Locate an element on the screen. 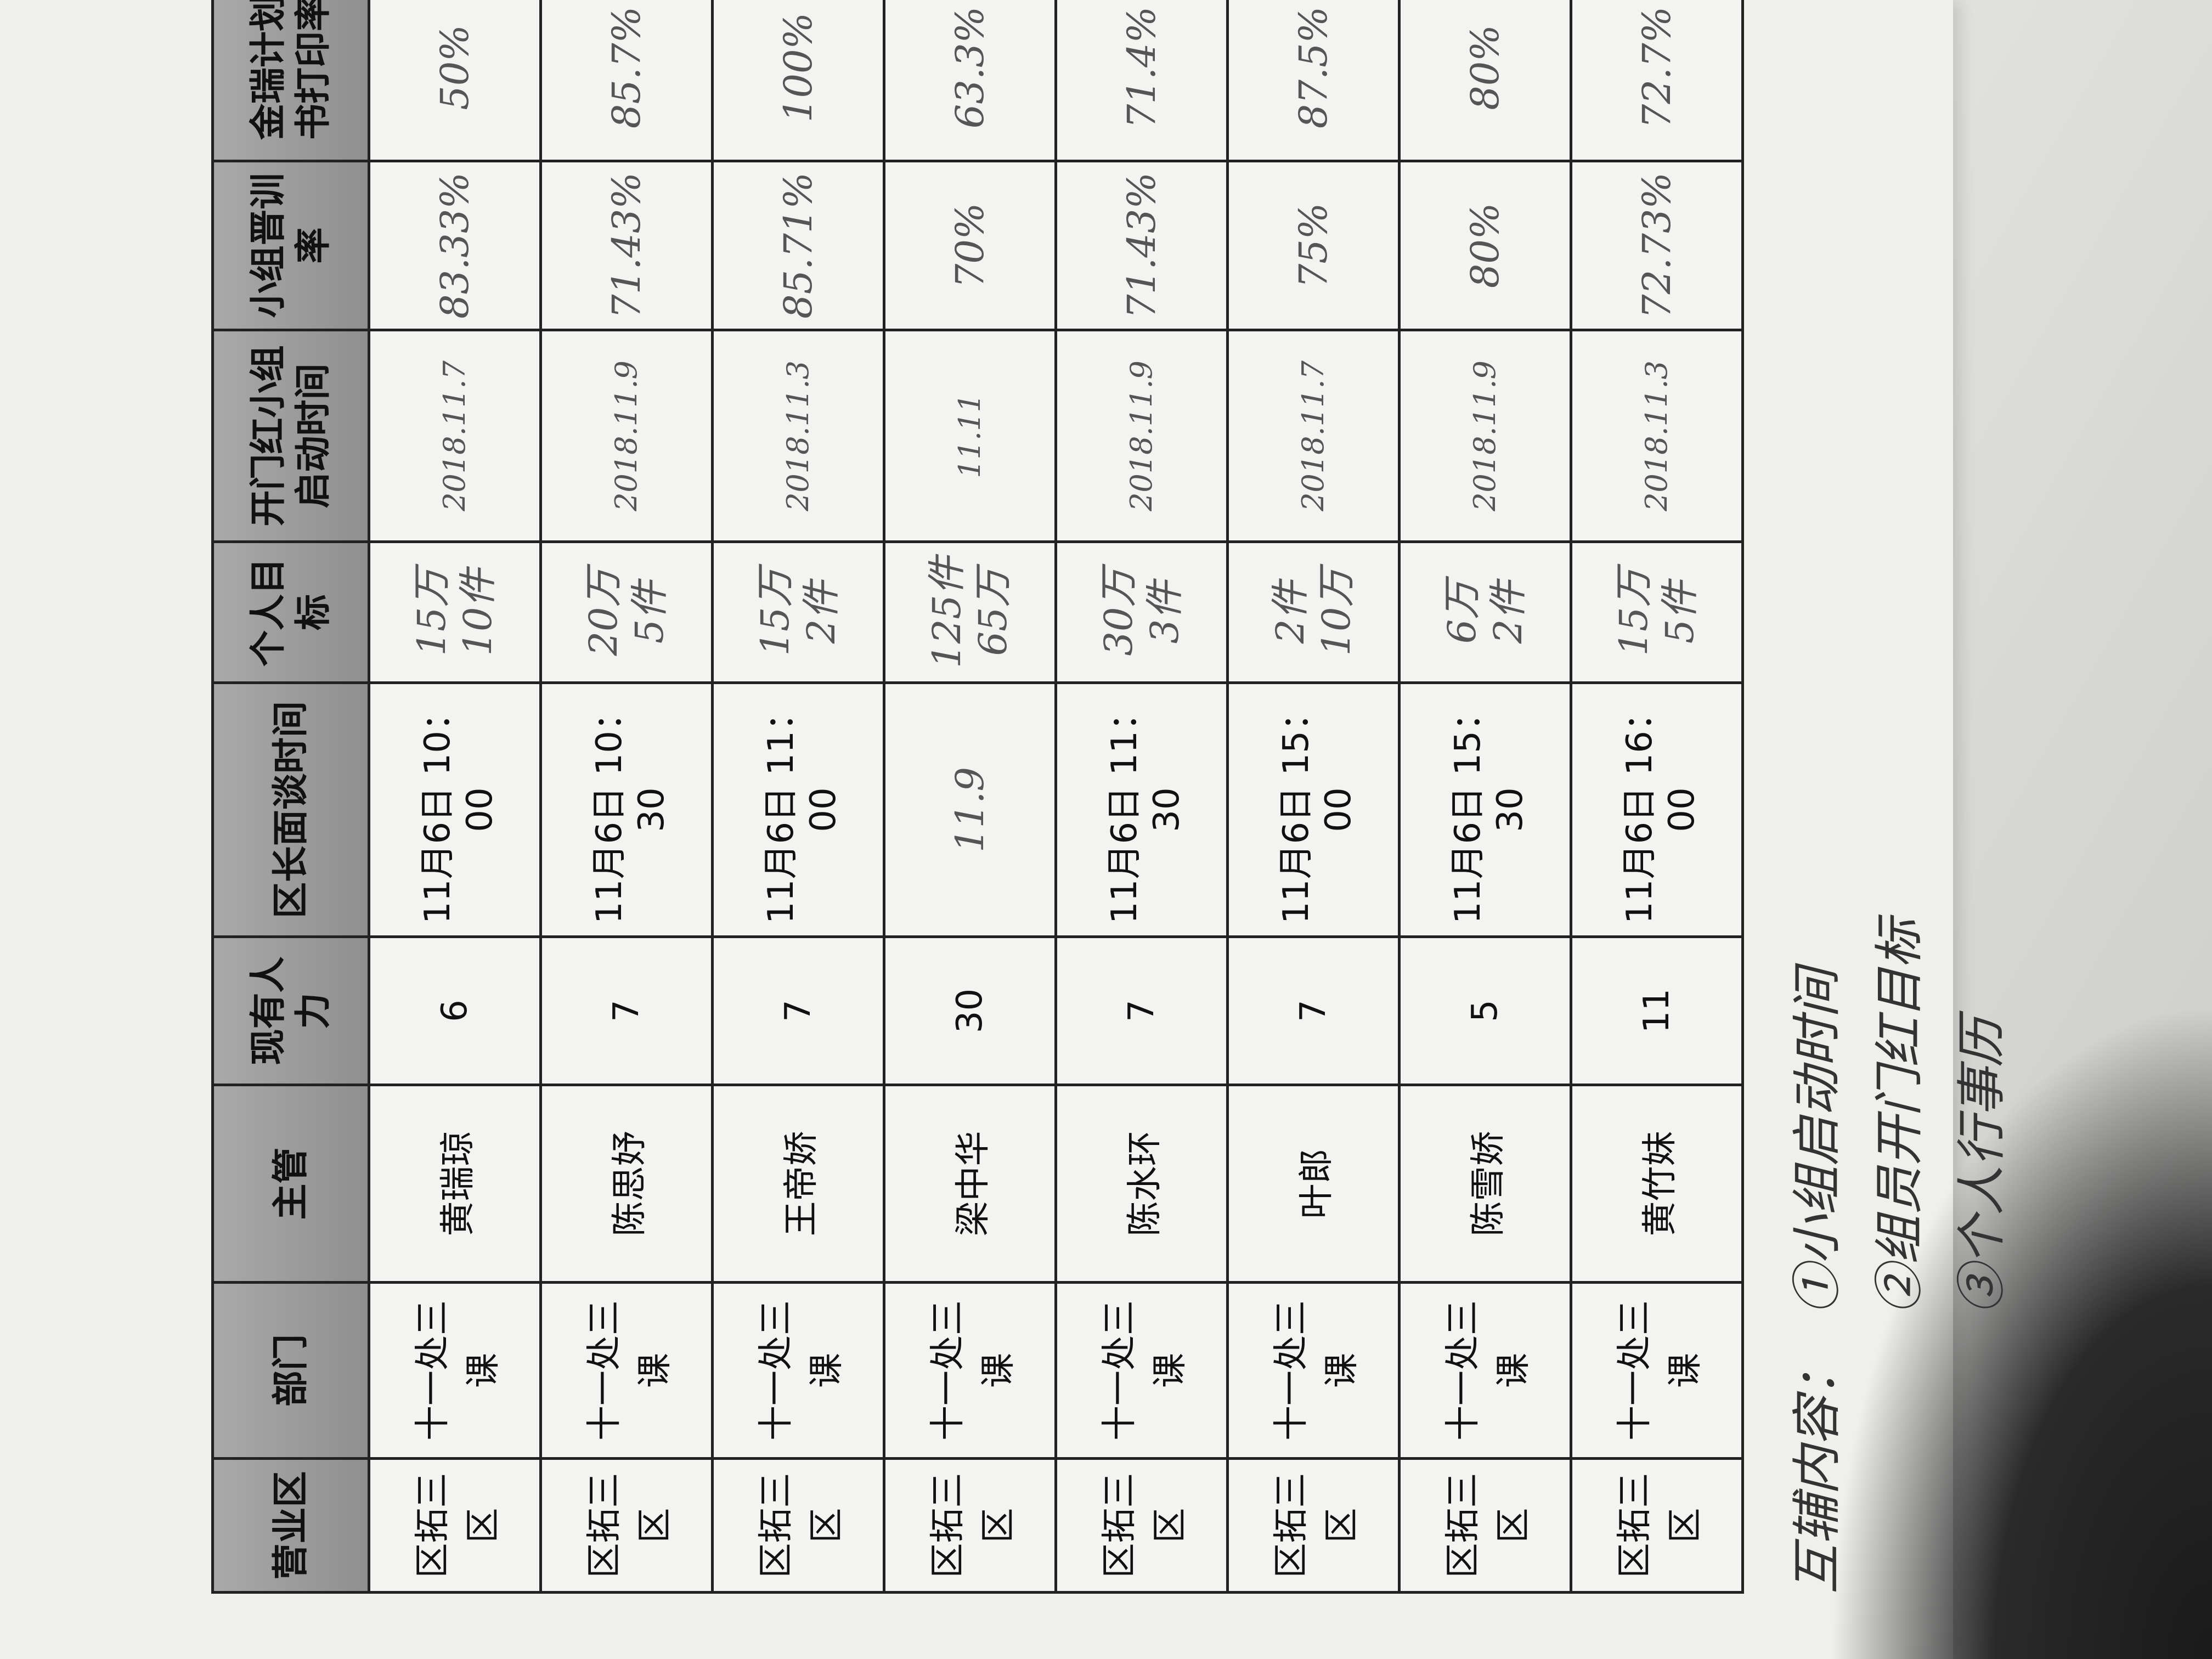 This screenshot has width=2212, height=1659. table-cell: 5 is located at coordinates (1485, 1010).